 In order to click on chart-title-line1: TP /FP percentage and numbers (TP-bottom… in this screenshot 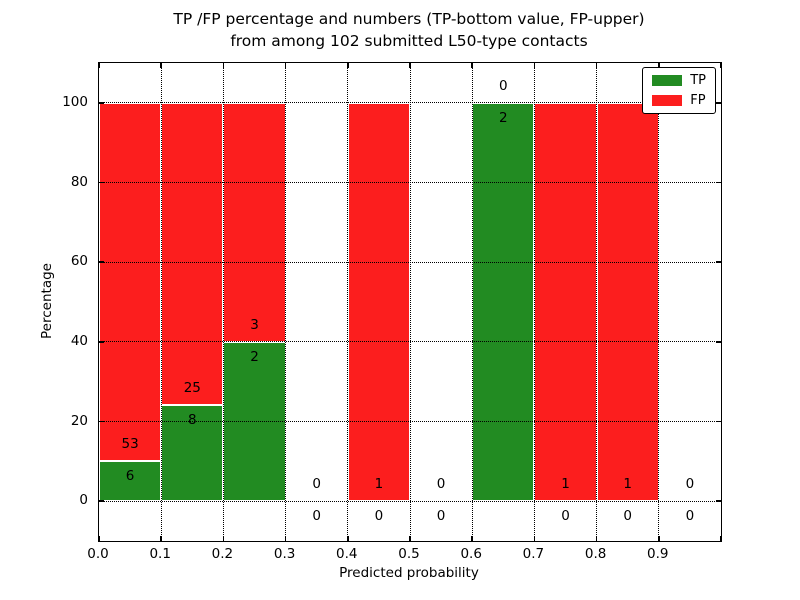, I will do `click(409, 19)`.